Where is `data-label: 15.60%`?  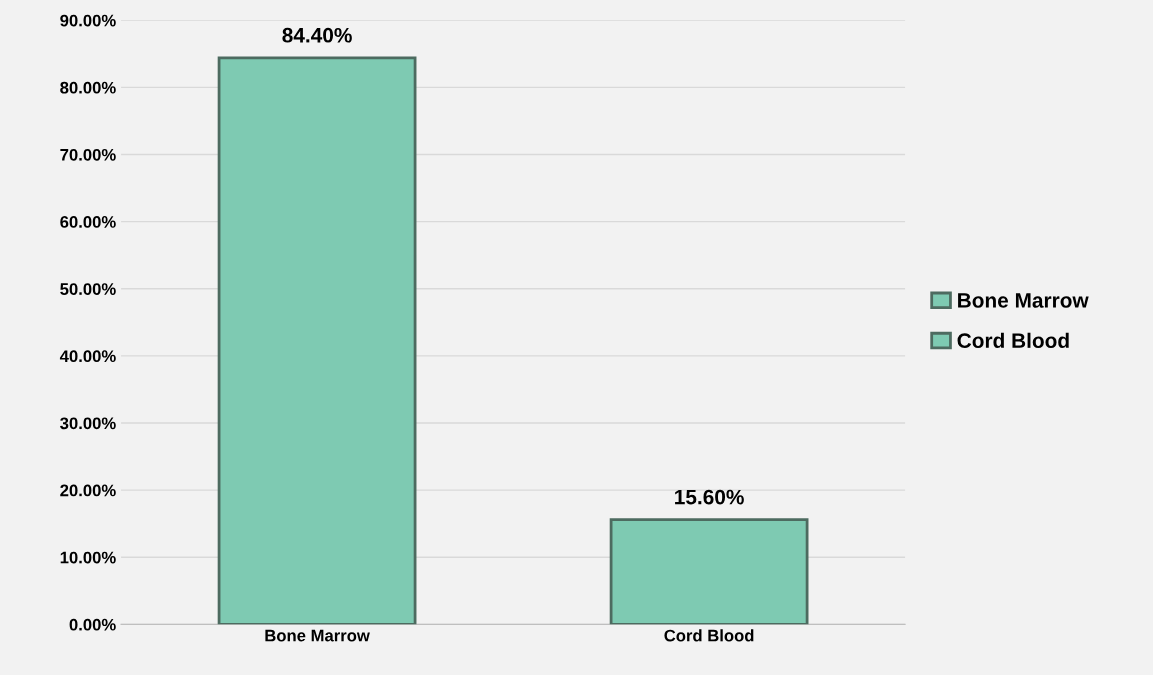
data-label: 15.60% is located at coordinates (709, 497).